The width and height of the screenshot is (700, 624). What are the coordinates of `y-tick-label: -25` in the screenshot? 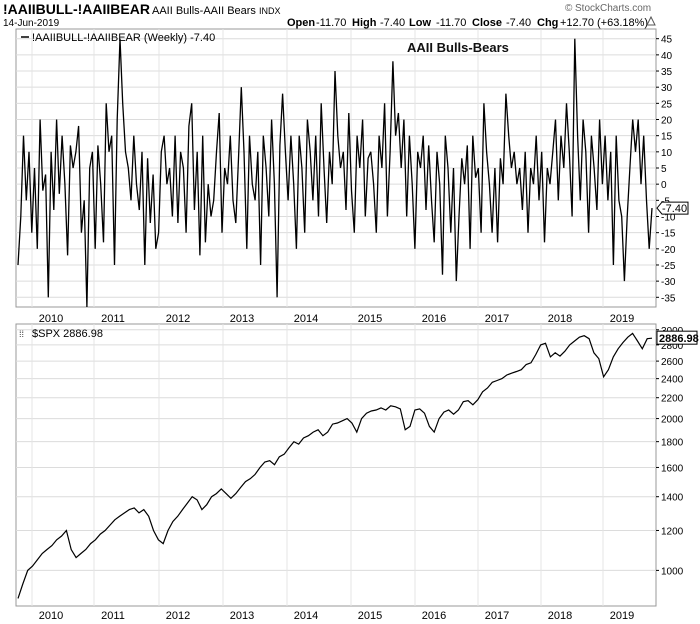 It's located at (668, 266).